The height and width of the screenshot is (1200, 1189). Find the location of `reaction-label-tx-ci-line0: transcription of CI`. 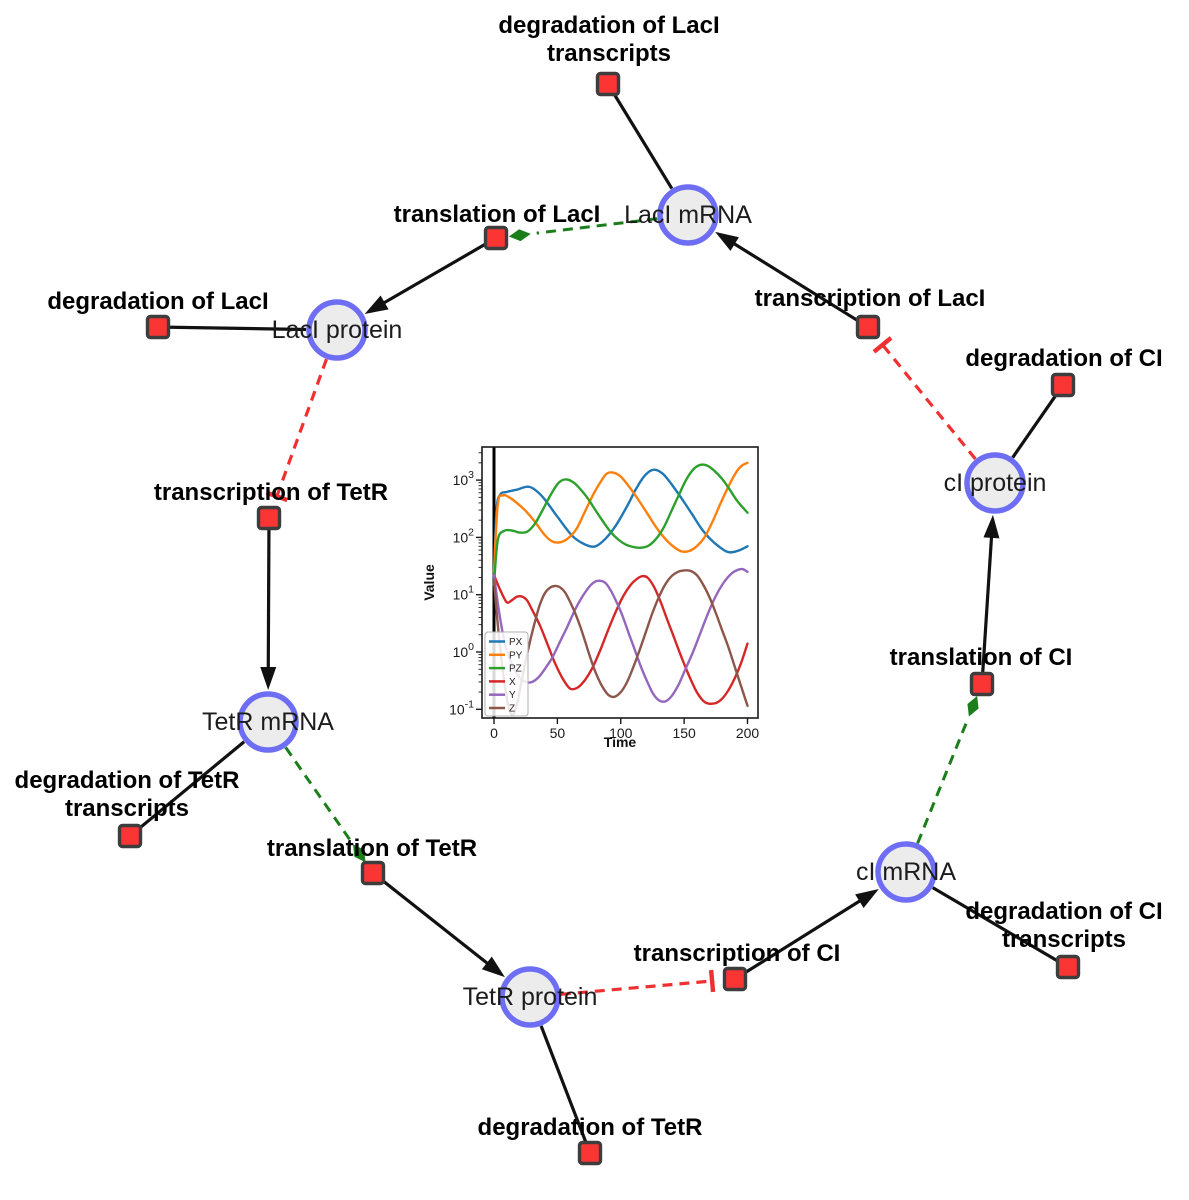

reaction-label-tx-ci-line0: transcription of CI is located at coordinates (737, 953).